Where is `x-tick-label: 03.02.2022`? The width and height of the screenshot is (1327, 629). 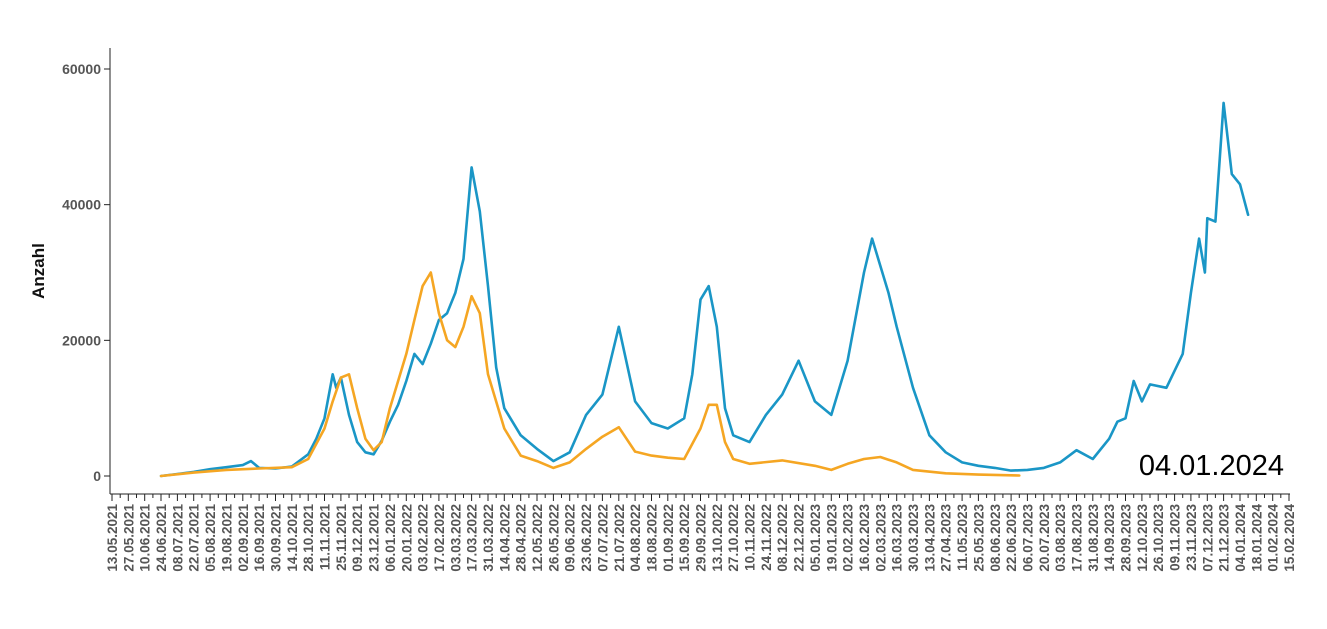
x-tick-label: 03.02.2022 is located at coordinates (423, 538).